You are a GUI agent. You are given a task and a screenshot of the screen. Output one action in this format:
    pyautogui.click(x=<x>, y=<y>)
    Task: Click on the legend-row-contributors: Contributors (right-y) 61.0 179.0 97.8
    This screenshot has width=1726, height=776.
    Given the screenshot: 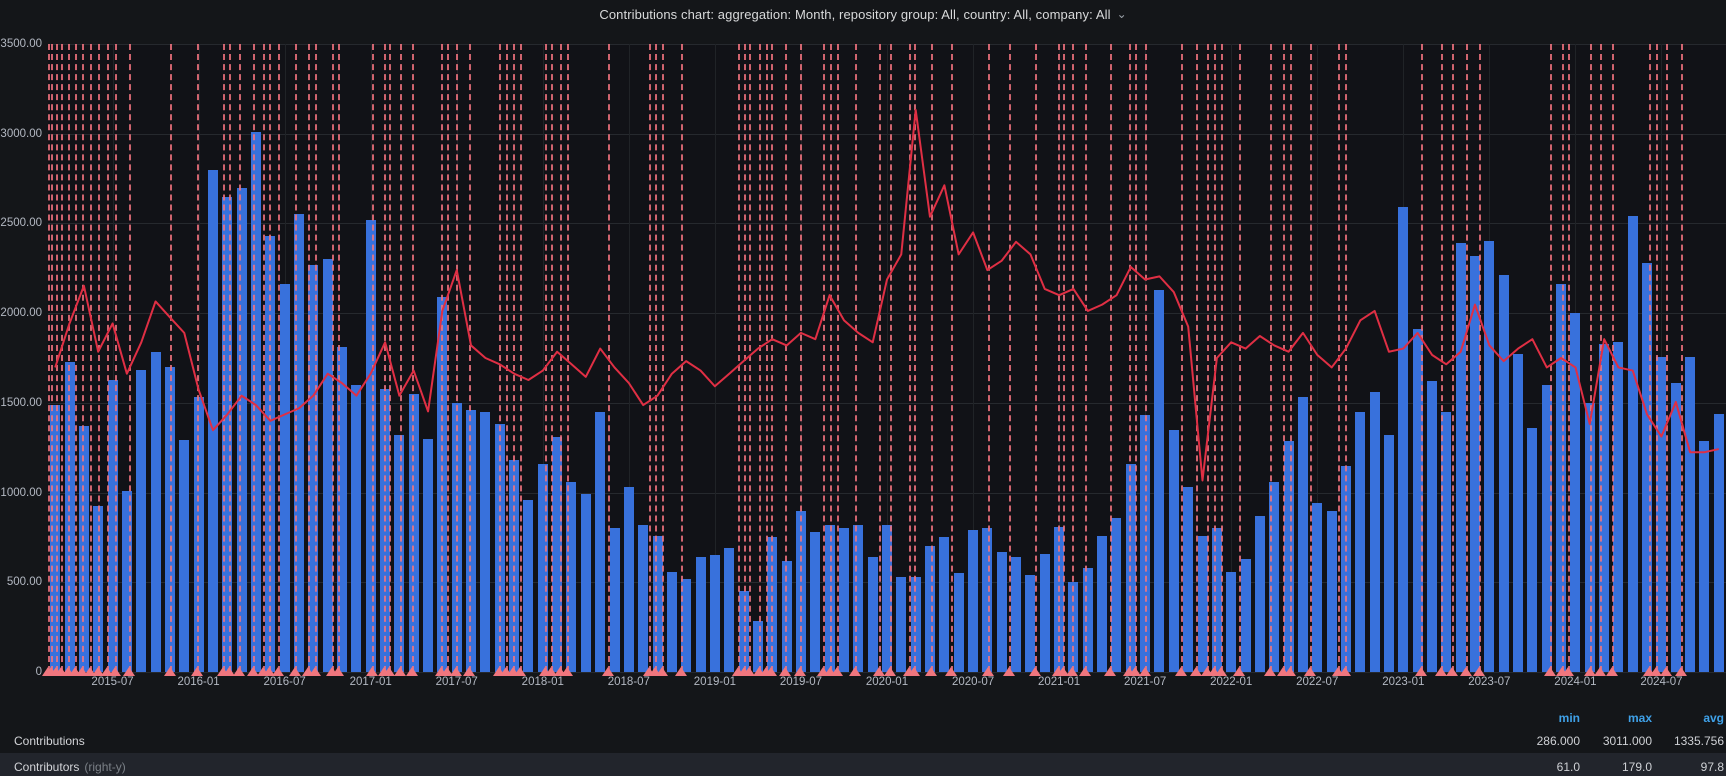 What is the action you would take?
    pyautogui.click(x=863, y=764)
    